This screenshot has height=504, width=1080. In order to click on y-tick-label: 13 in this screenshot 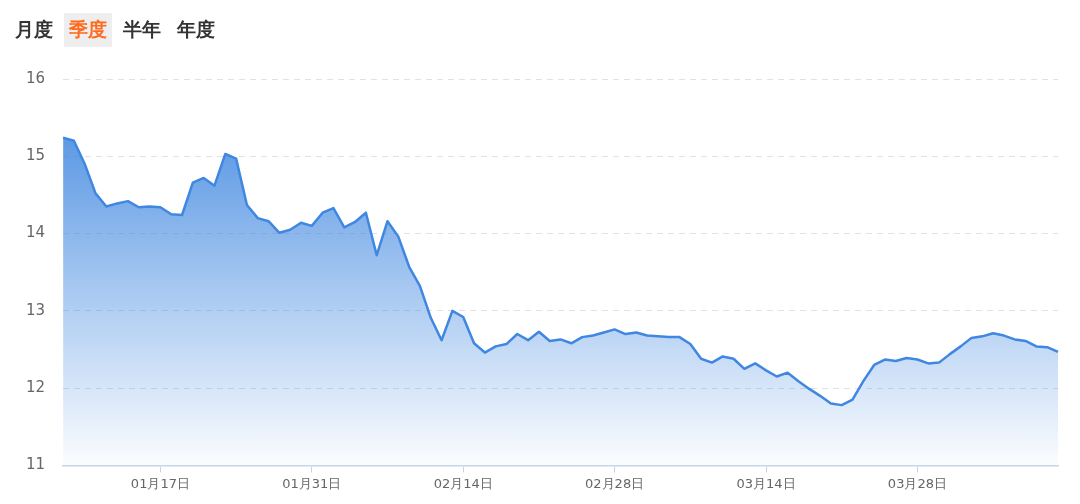, I will do `click(35, 309)`.